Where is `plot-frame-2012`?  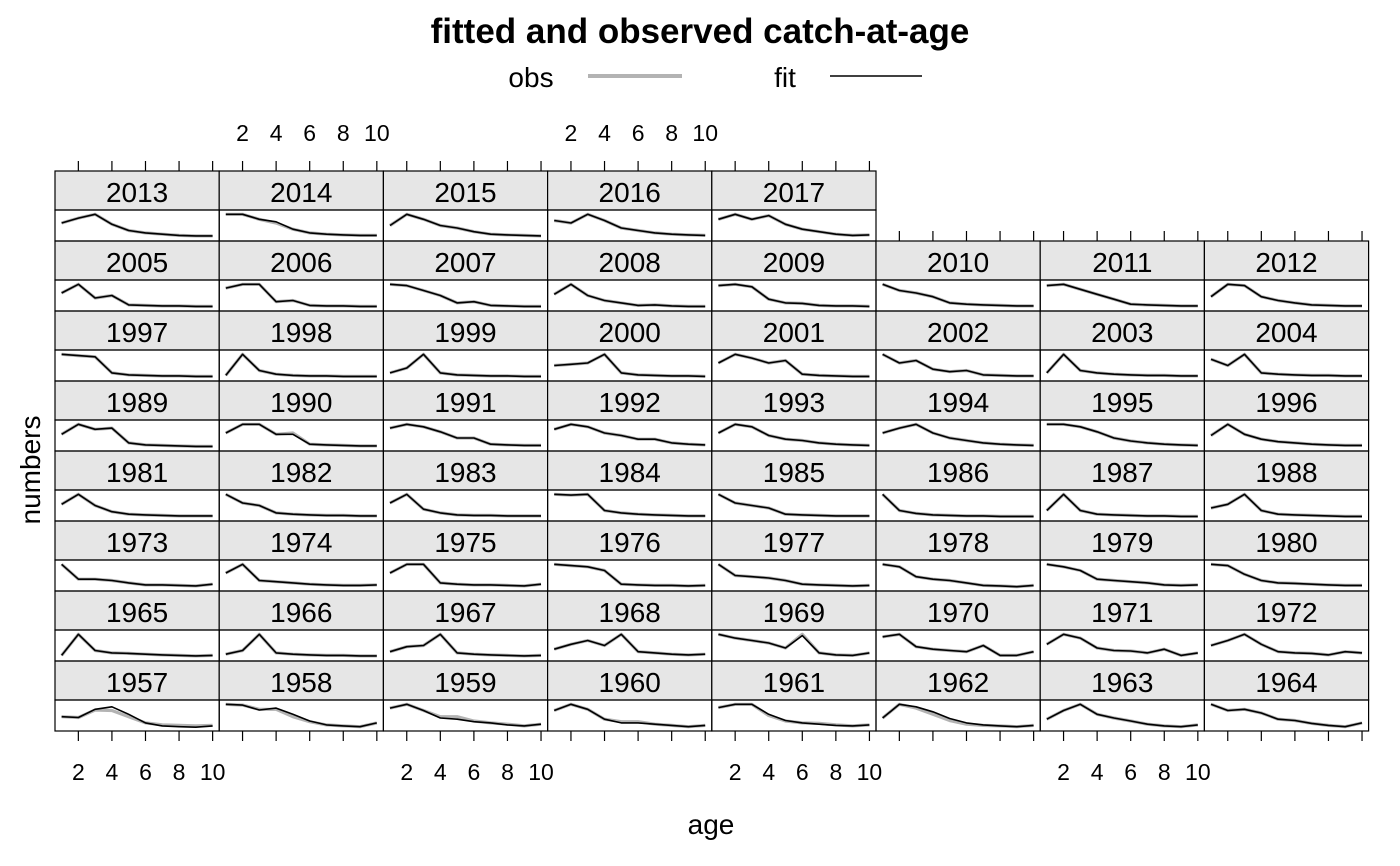
plot-frame-2012 is located at coordinates (1286, 295).